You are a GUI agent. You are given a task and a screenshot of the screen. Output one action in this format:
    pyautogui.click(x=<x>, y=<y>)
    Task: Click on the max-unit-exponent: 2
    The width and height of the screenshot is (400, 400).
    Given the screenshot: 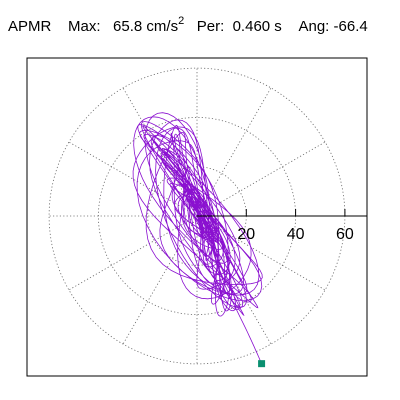 What is the action you would take?
    pyautogui.click(x=181, y=21)
    